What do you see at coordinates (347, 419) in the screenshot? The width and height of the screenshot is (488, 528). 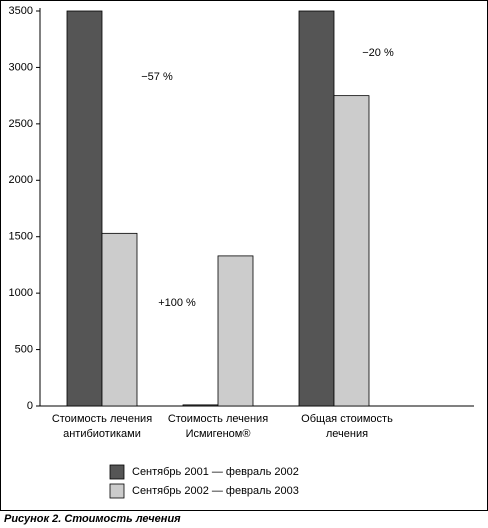 I see `x-tick-label: Общая стоимость` at bounding box center [347, 419].